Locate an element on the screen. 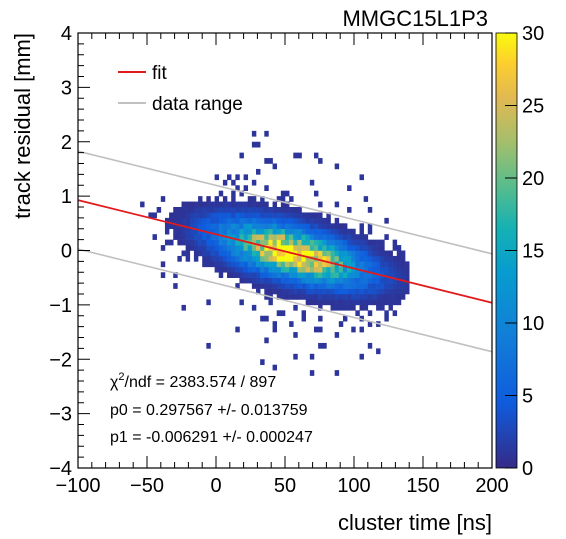  colorbar: 0 5 10 15 20 25 30 is located at coordinates (519, 251).